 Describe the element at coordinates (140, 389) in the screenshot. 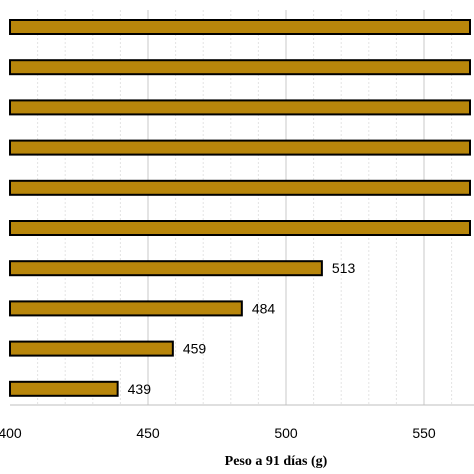

I see `data-label: 439` at that location.